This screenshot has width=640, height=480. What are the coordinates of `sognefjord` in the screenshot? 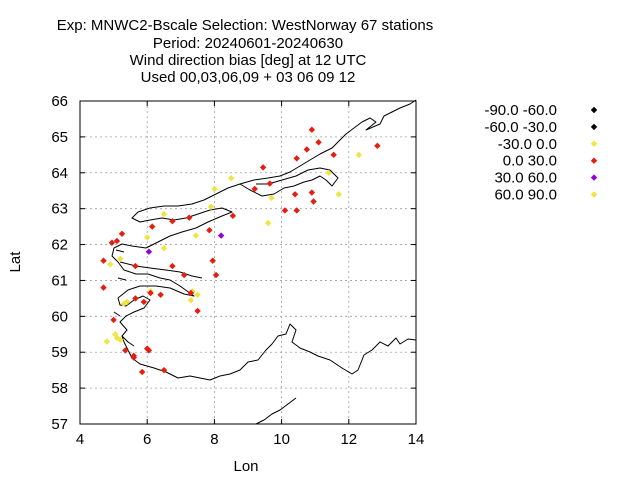 It's located at (161, 270).